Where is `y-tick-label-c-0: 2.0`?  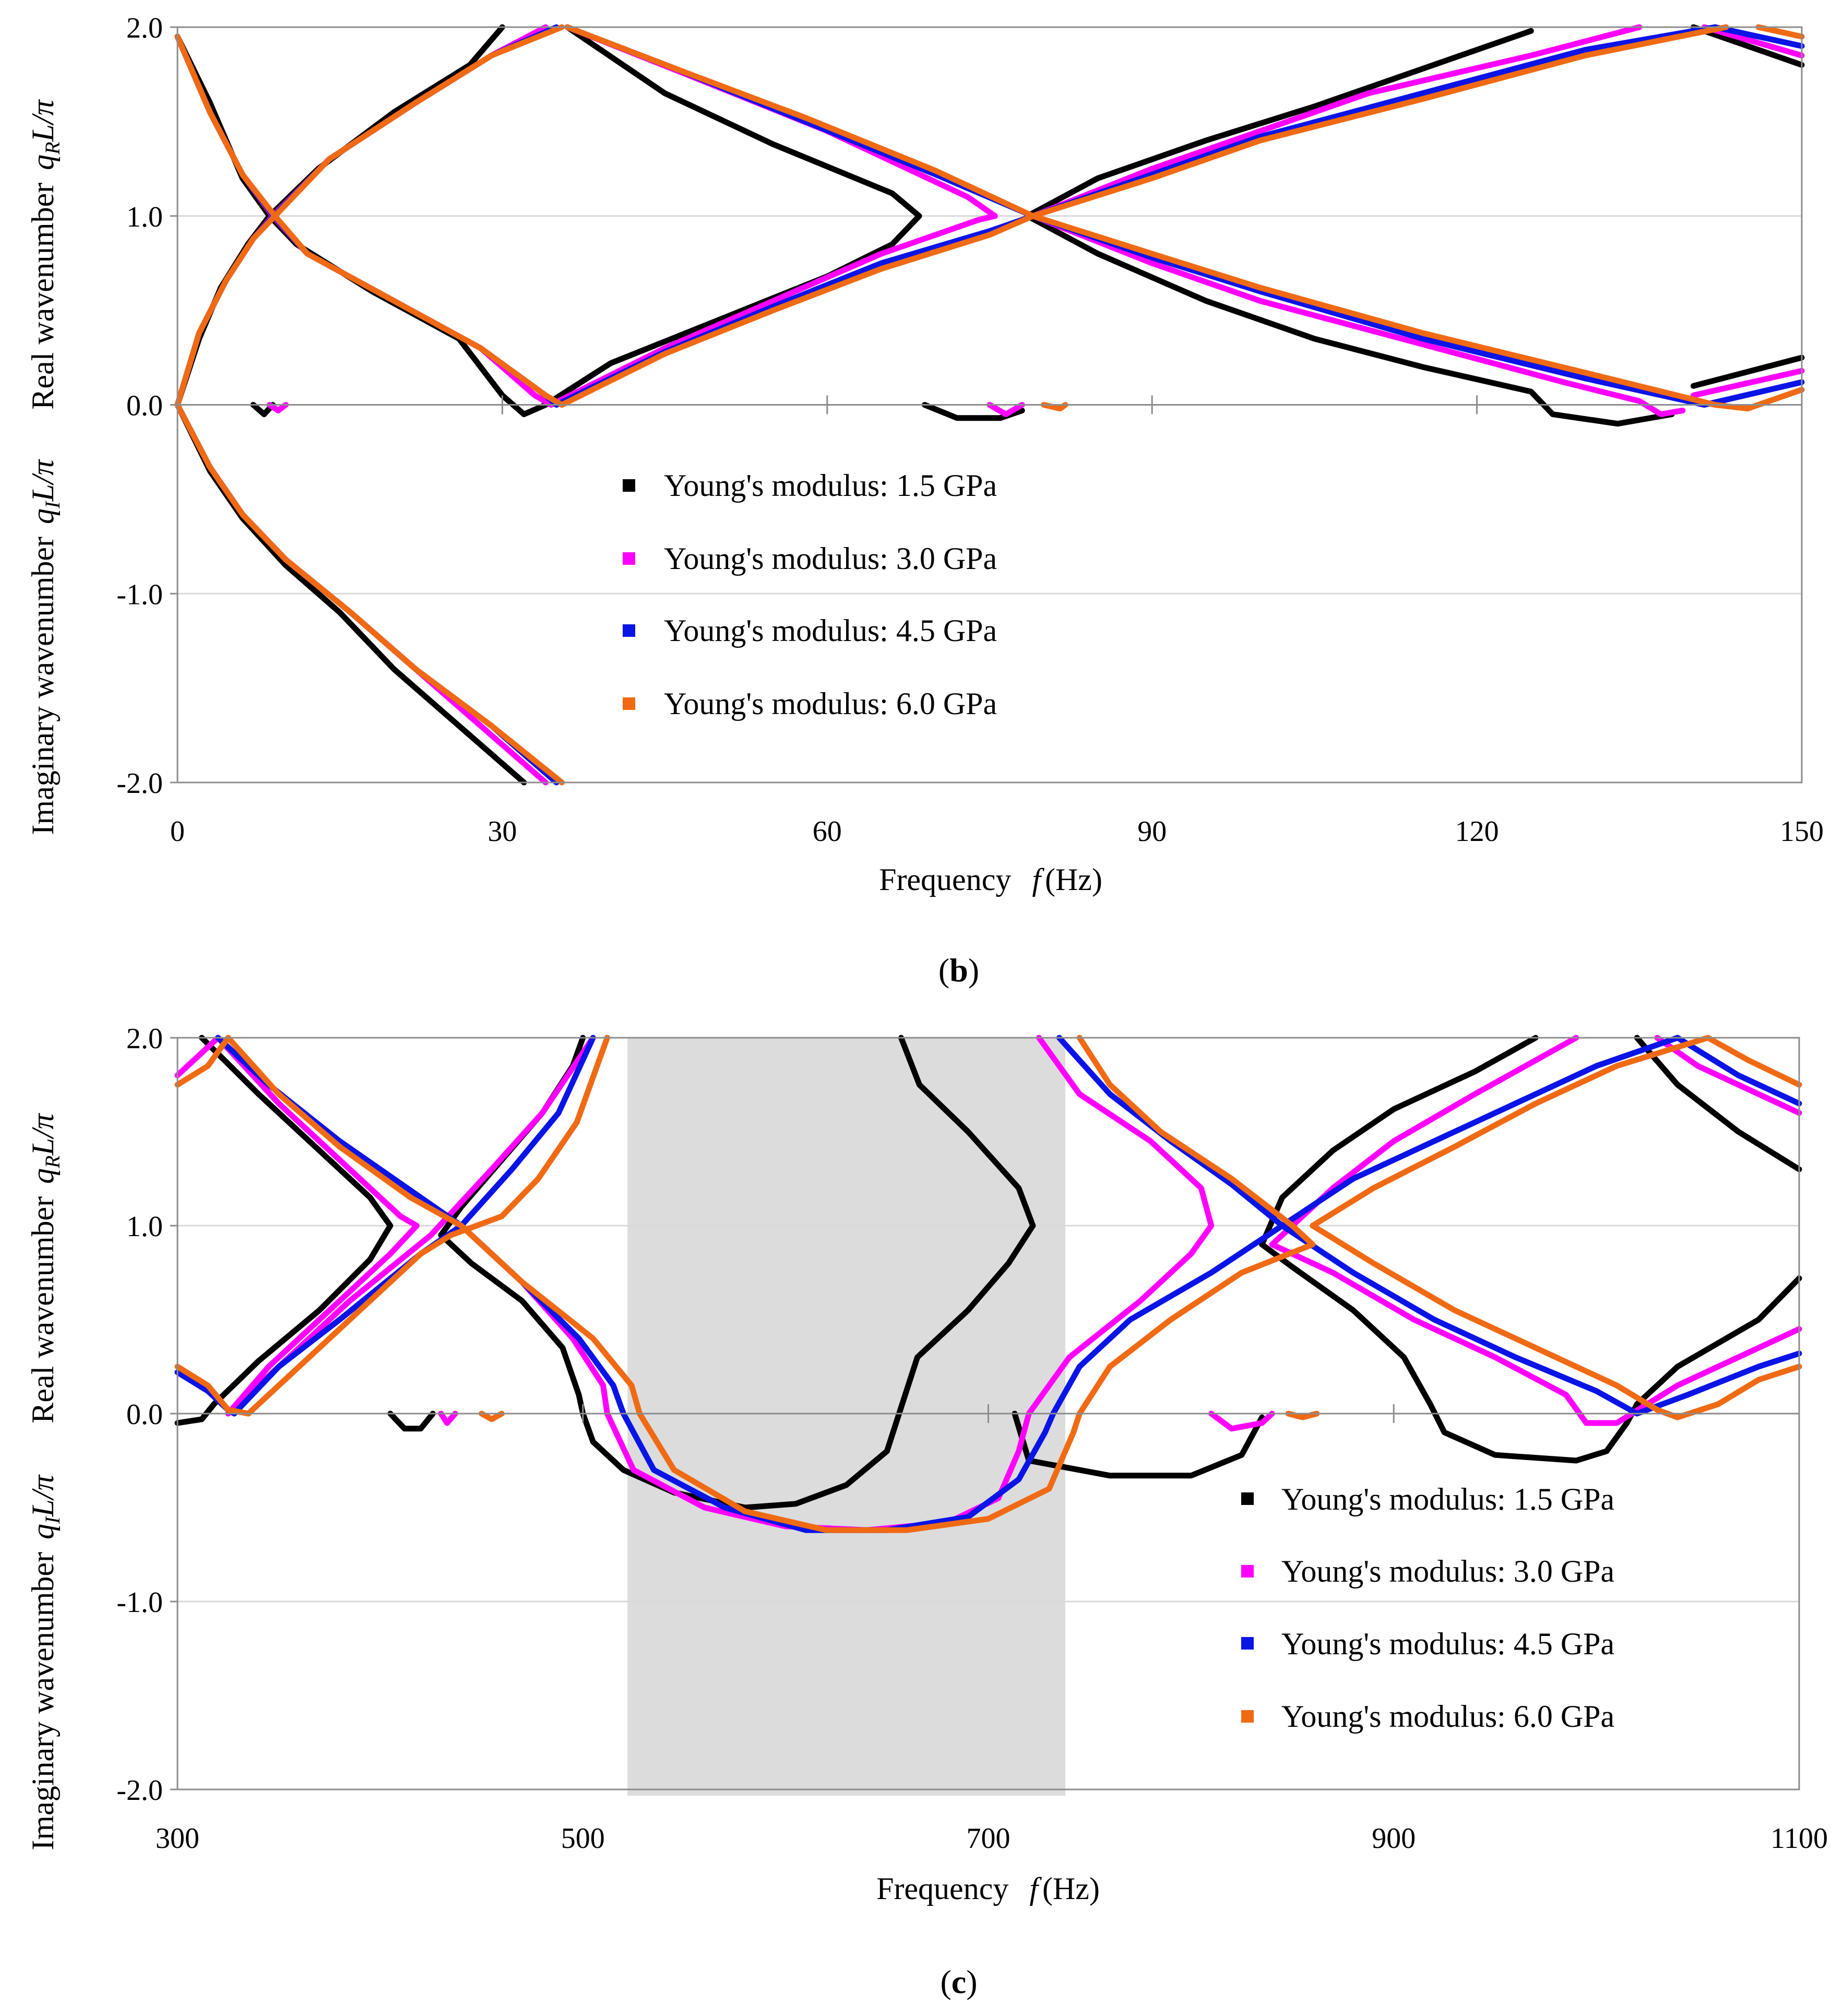
y-tick-label-c-0: 2.0 is located at coordinates (145, 1039).